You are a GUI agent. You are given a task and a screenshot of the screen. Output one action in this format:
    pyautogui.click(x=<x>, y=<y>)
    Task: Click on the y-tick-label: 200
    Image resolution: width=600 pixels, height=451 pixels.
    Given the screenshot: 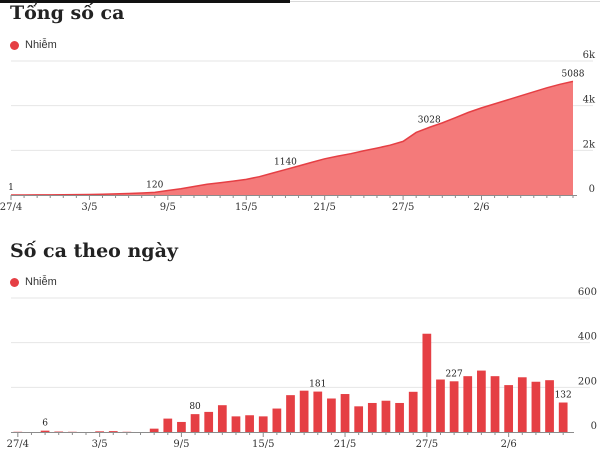 What is the action you would take?
    pyautogui.click(x=587, y=381)
    